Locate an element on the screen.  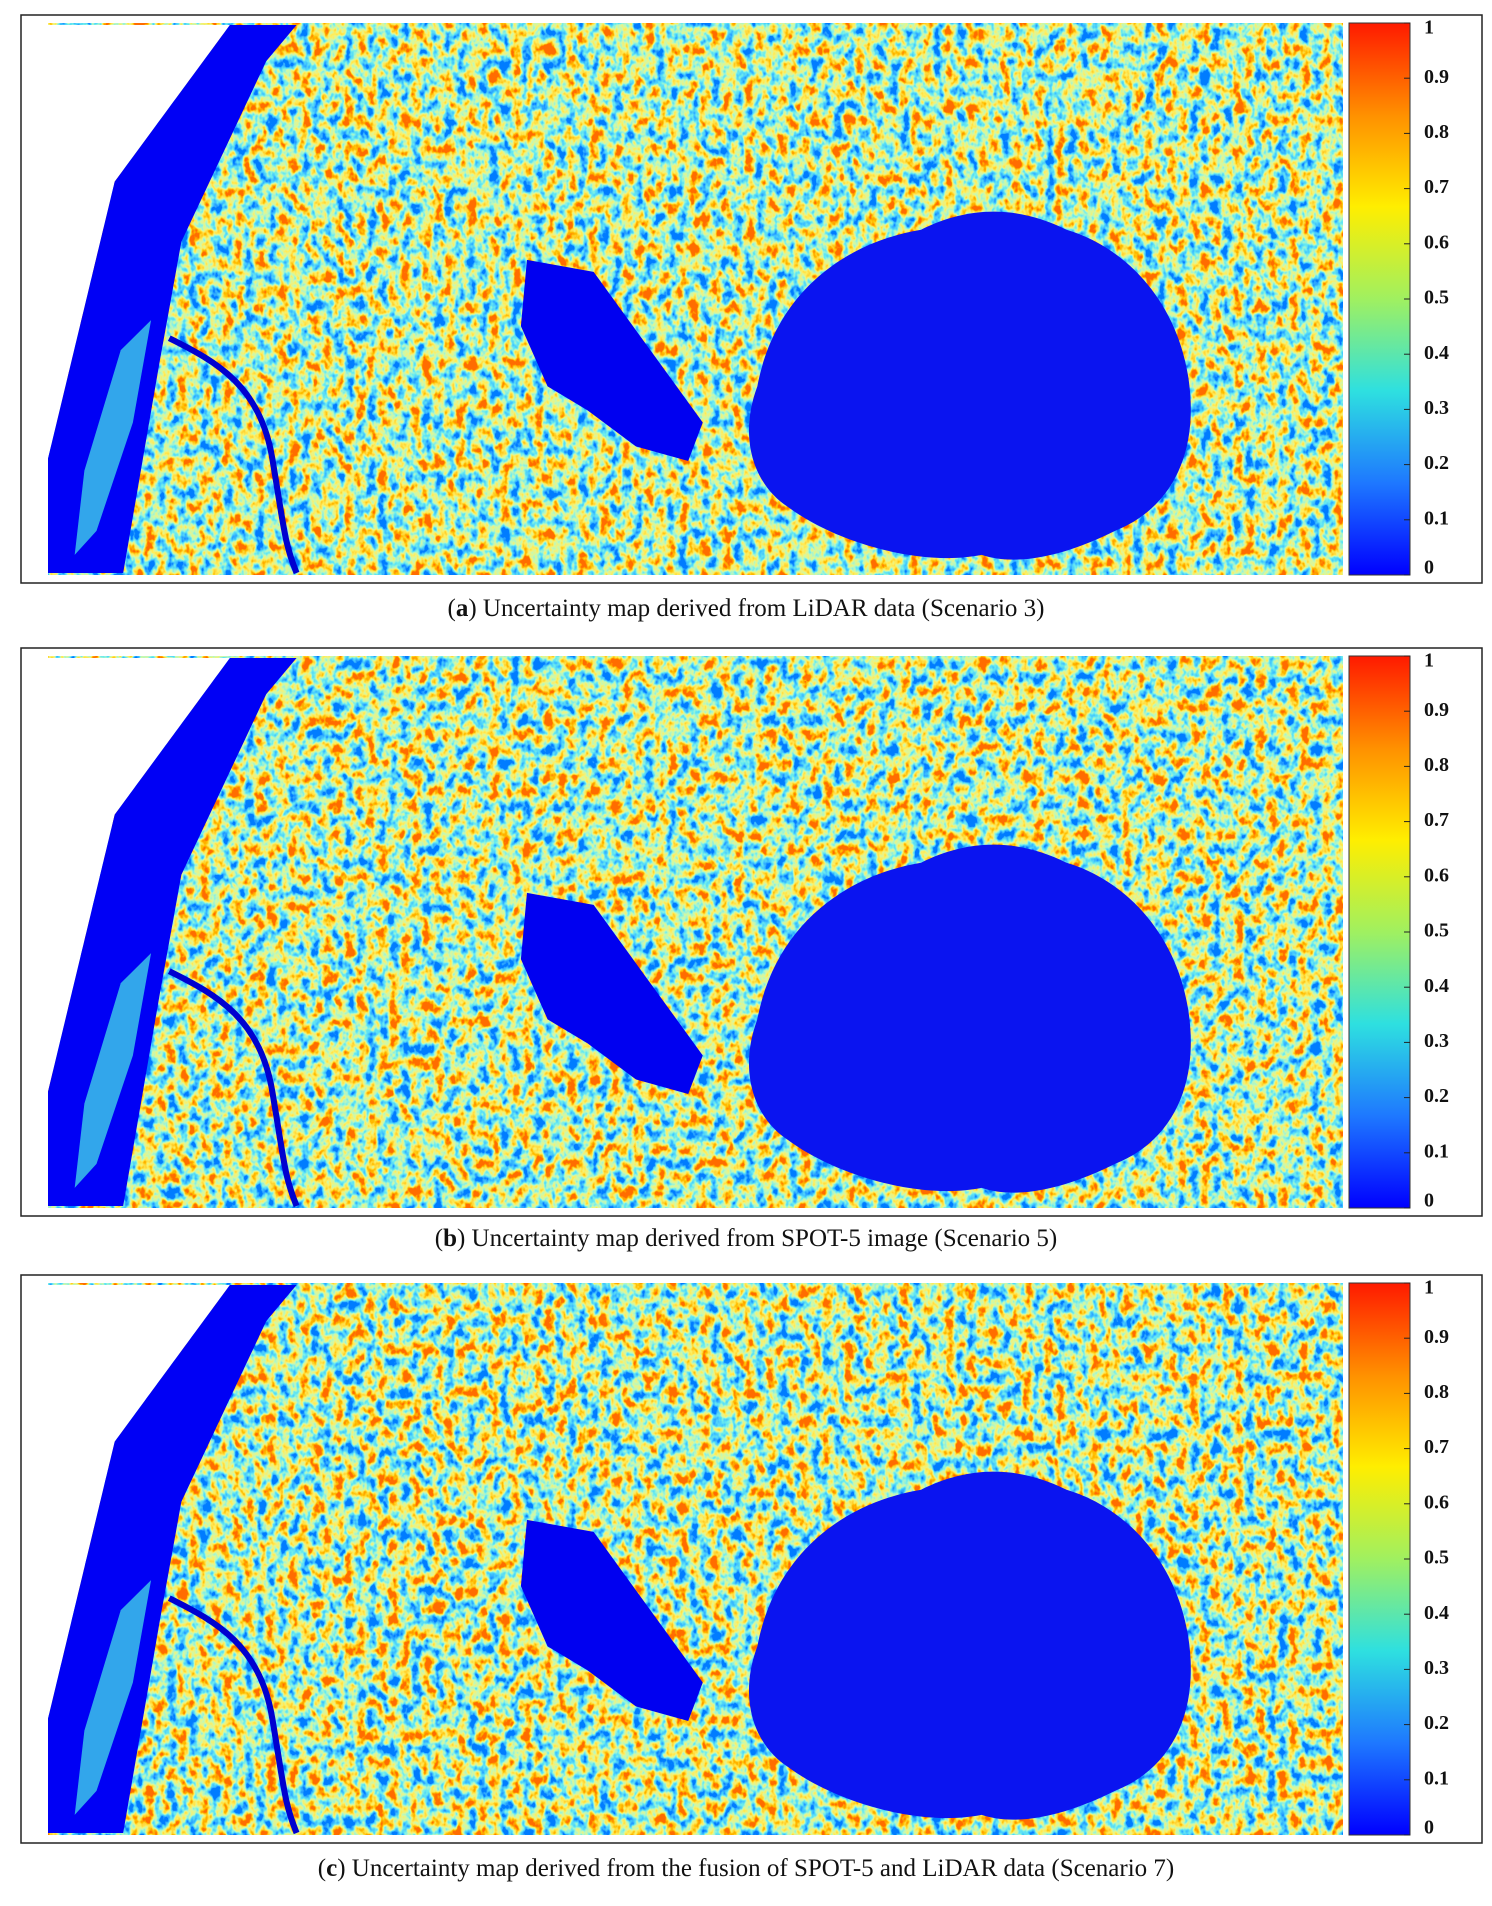
caption-label: c is located at coordinates (331, 1868).